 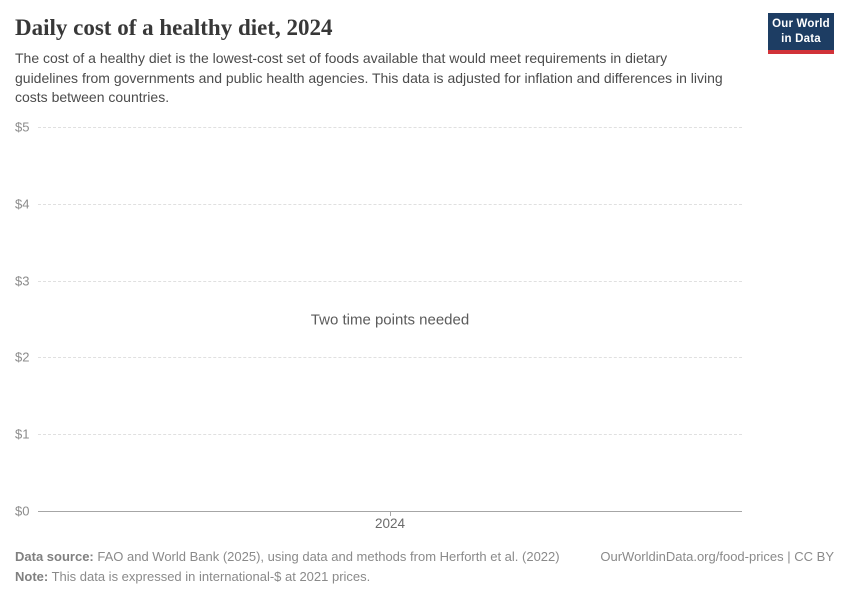 What do you see at coordinates (22, 204) in the screenshot?
I see `y-axis-tick-label: $4` at bounding box center [22, 204].